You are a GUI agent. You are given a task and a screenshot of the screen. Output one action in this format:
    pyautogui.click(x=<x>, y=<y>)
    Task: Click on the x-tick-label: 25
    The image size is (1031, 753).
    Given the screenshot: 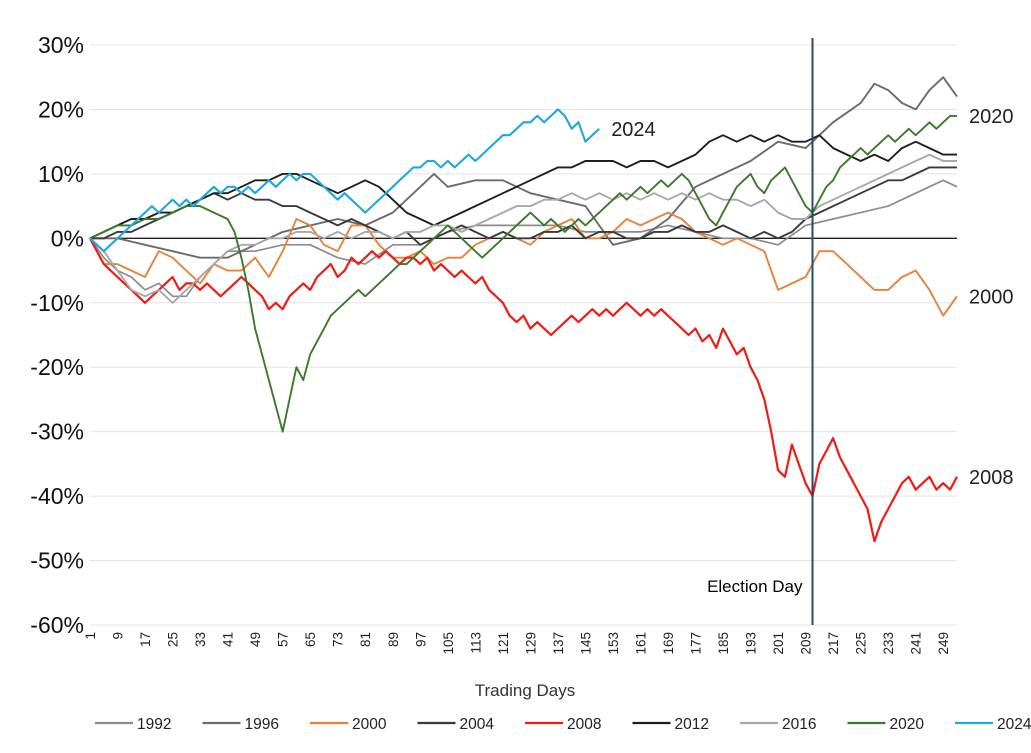 What is the action you would take?
    pyautogui.click(x=173, y=639)
    